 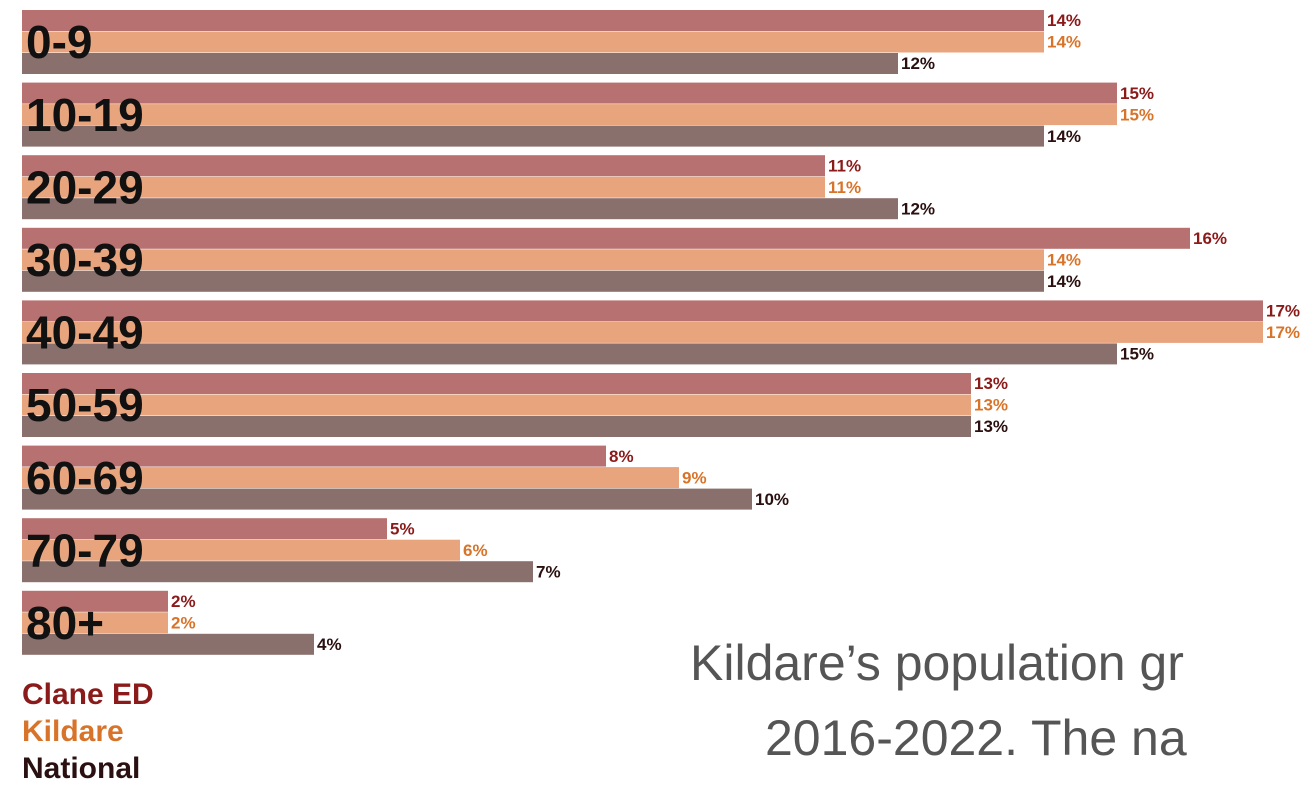 I want to click on category-label: 60-69, so click(x=85, y=478).